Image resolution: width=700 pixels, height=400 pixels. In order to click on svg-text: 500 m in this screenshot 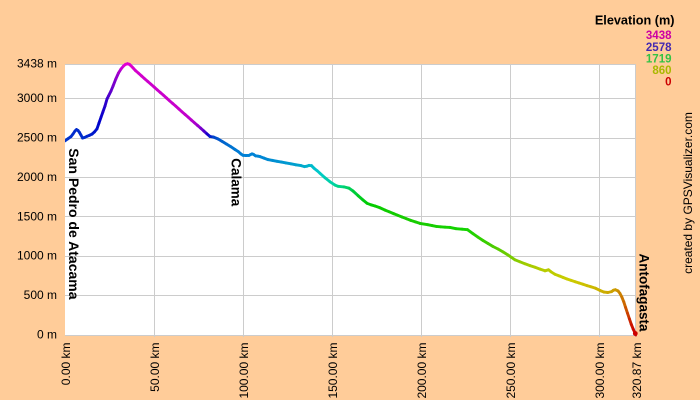, I will do `click(40, 295)`.